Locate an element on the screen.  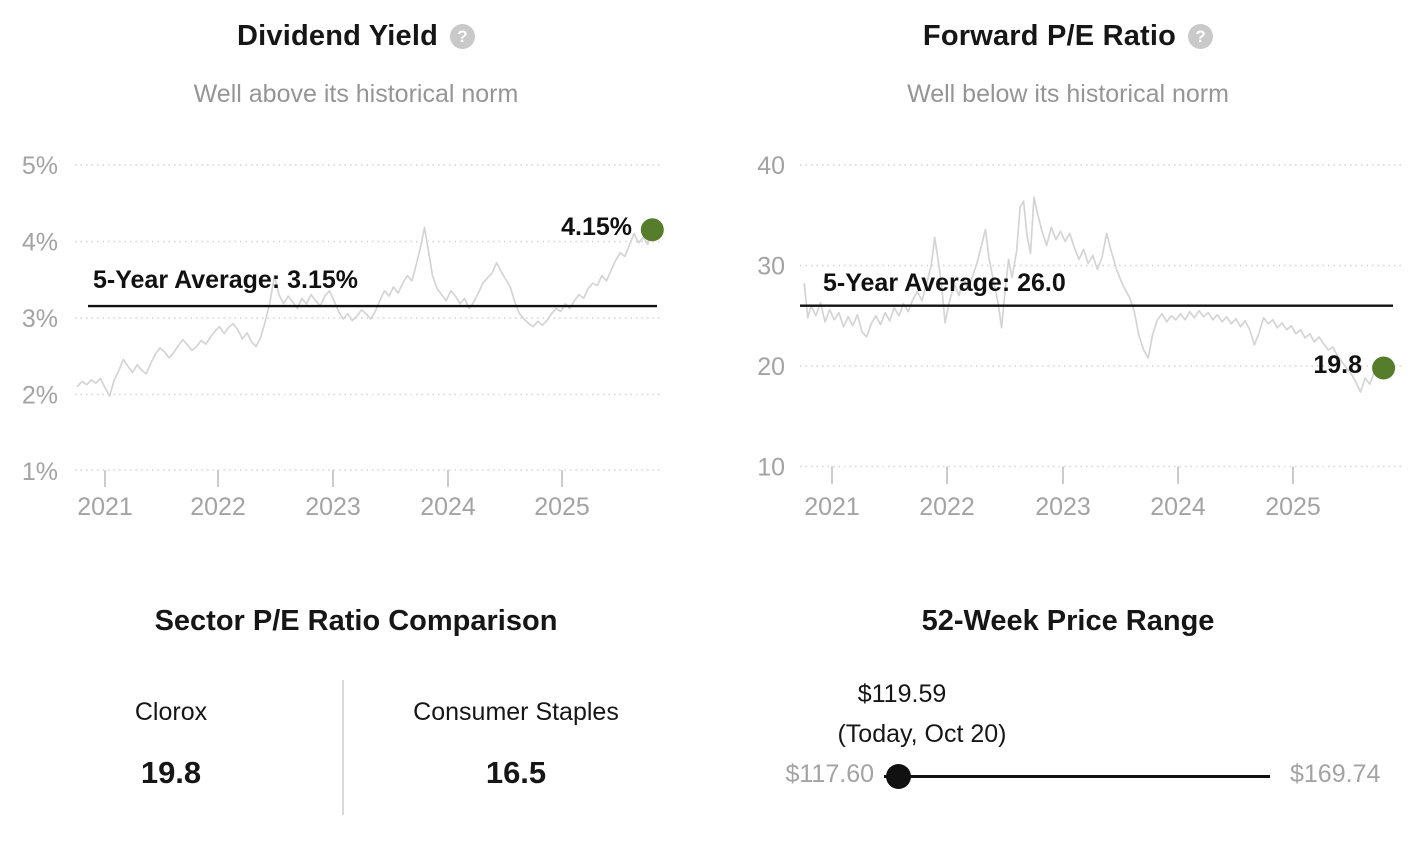
range-low-label: $117.60 is located at coordinates (829, 774).